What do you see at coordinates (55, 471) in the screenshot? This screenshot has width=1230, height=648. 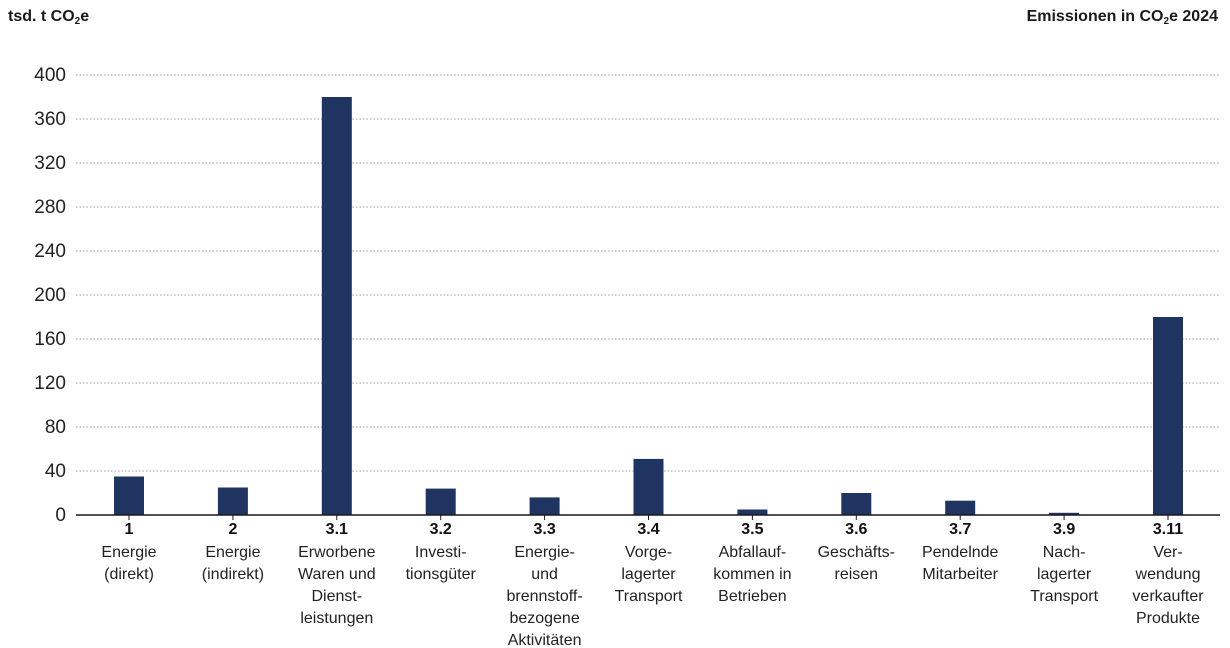 I see `y-tick-label: 40` at bounding box center [55, 471].